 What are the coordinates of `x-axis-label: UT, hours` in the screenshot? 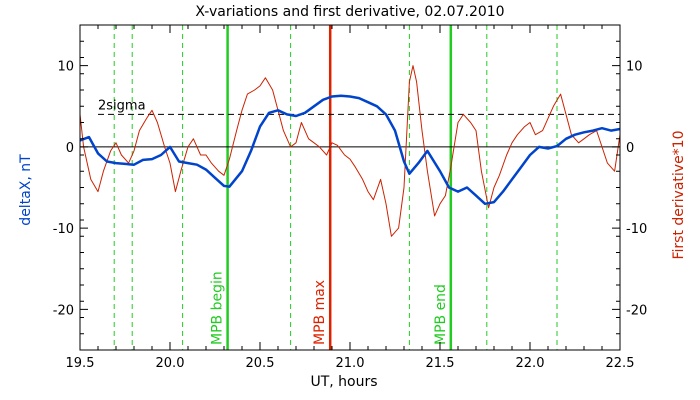 It's located at (343, 382).